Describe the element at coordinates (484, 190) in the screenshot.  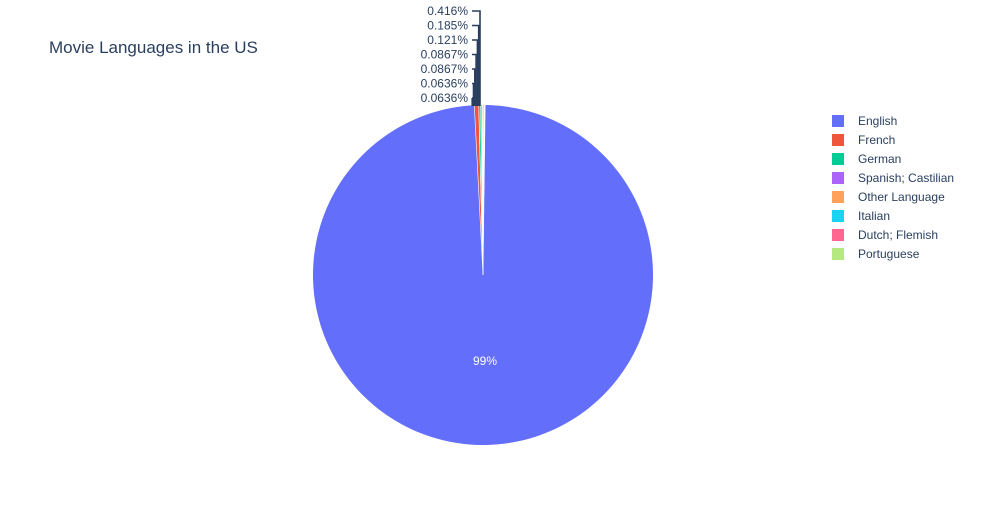
I see `slice-portuguese` at that location.